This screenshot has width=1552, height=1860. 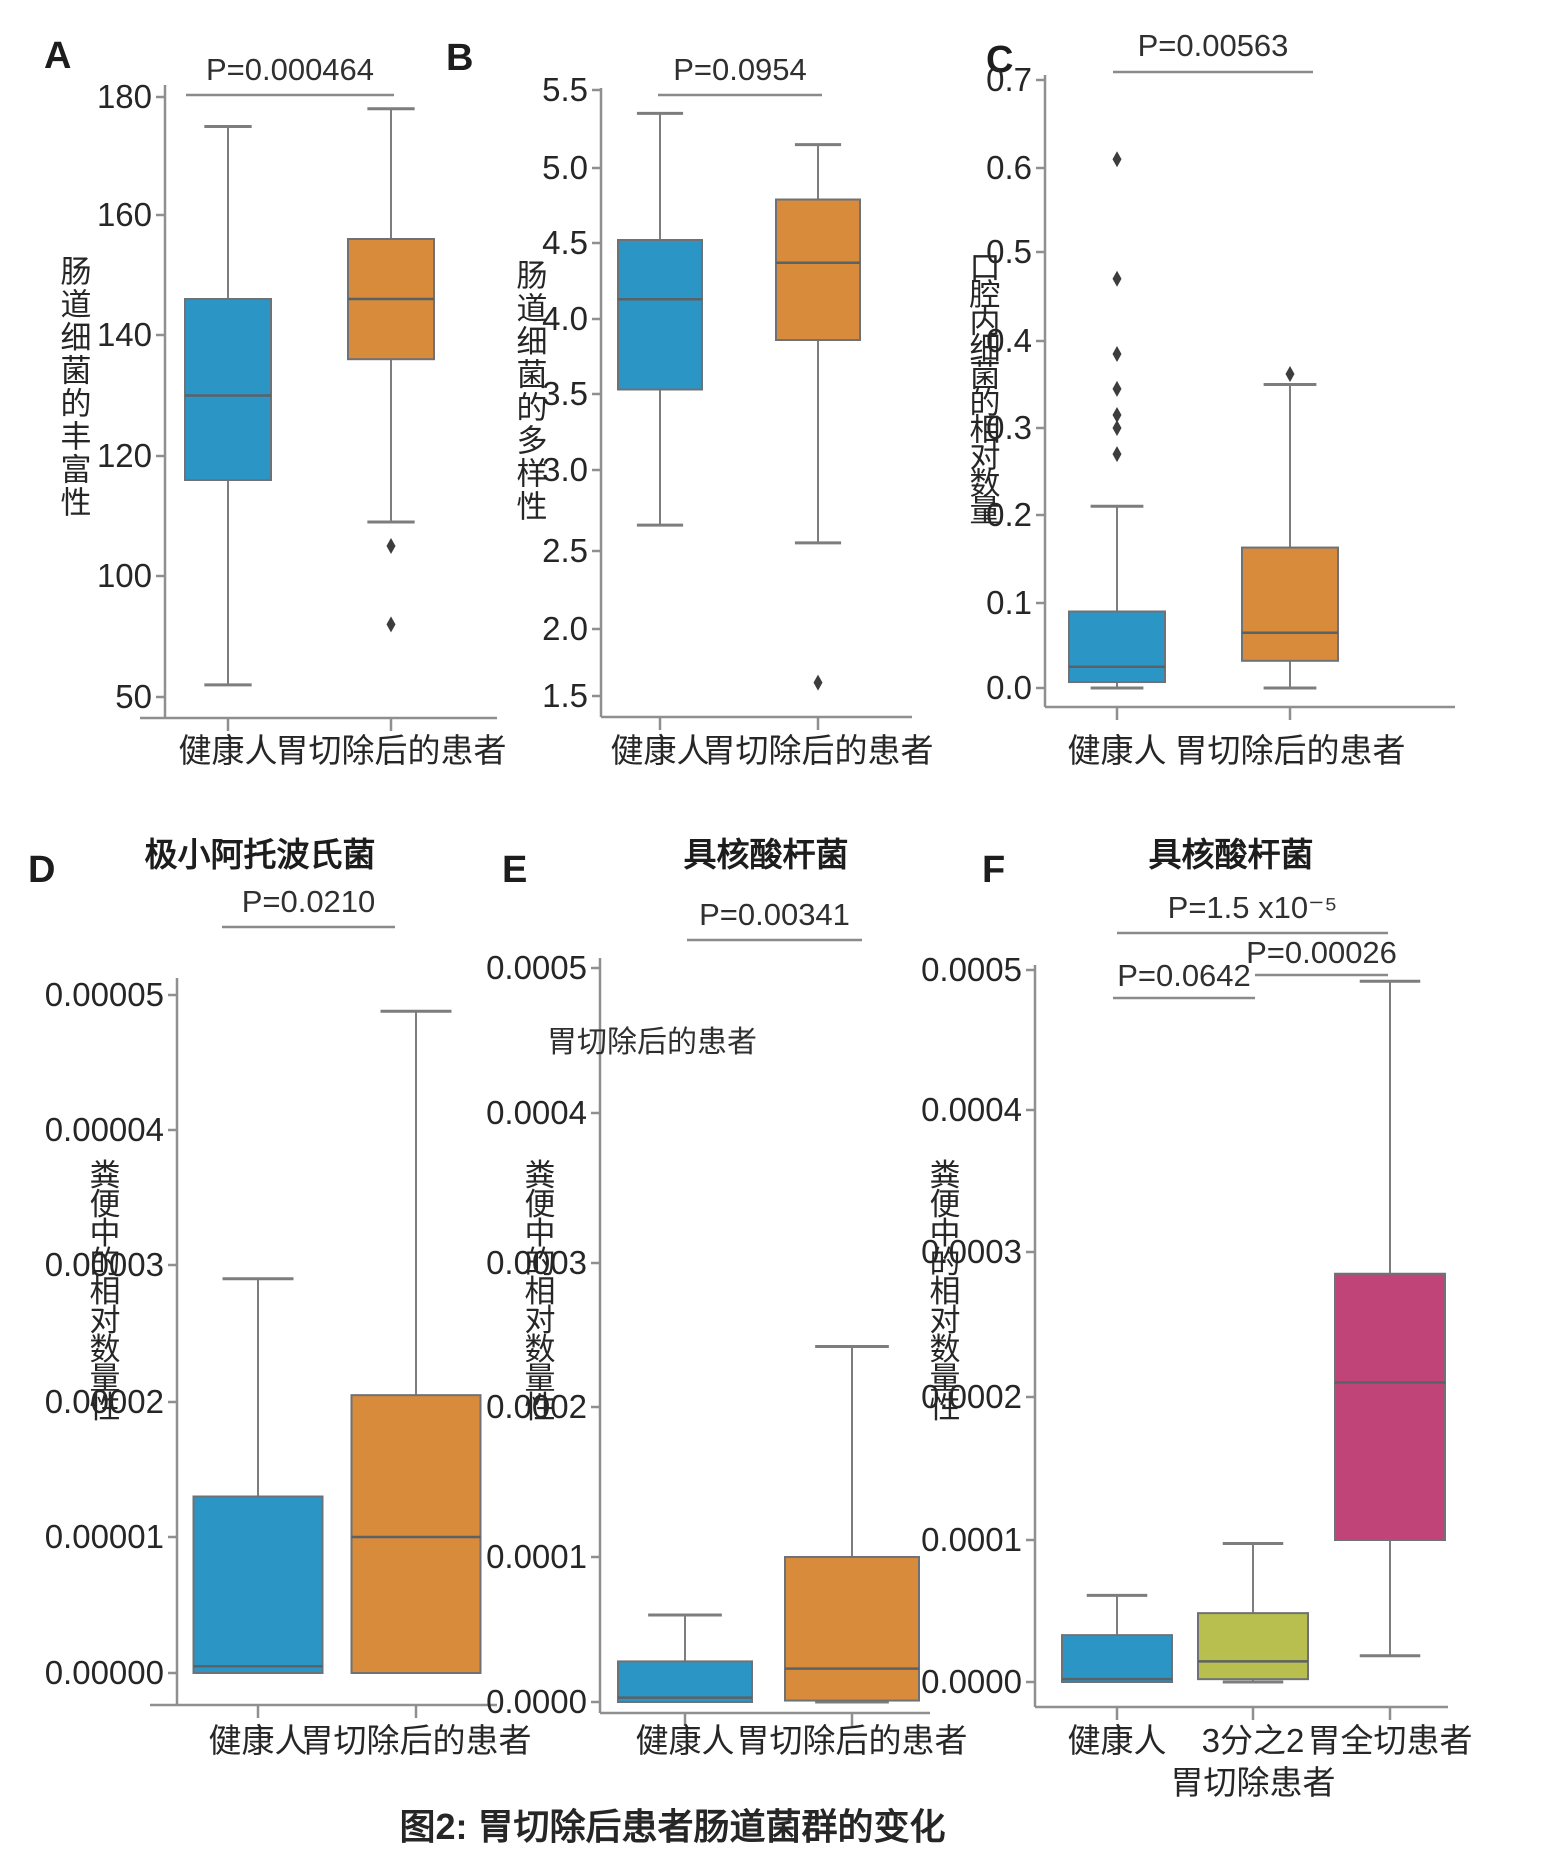 I want to click on panel-B-ytick-label: 5.0, so click(x=565, y=167).